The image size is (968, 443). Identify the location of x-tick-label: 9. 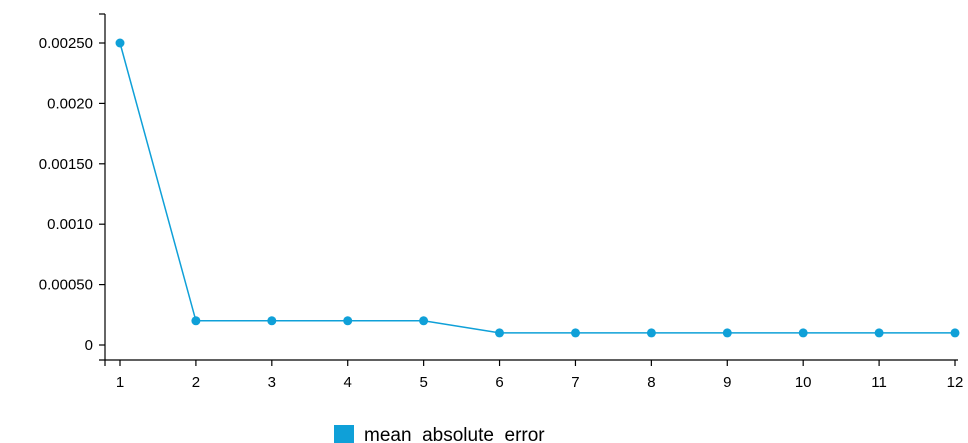
(727, 382).